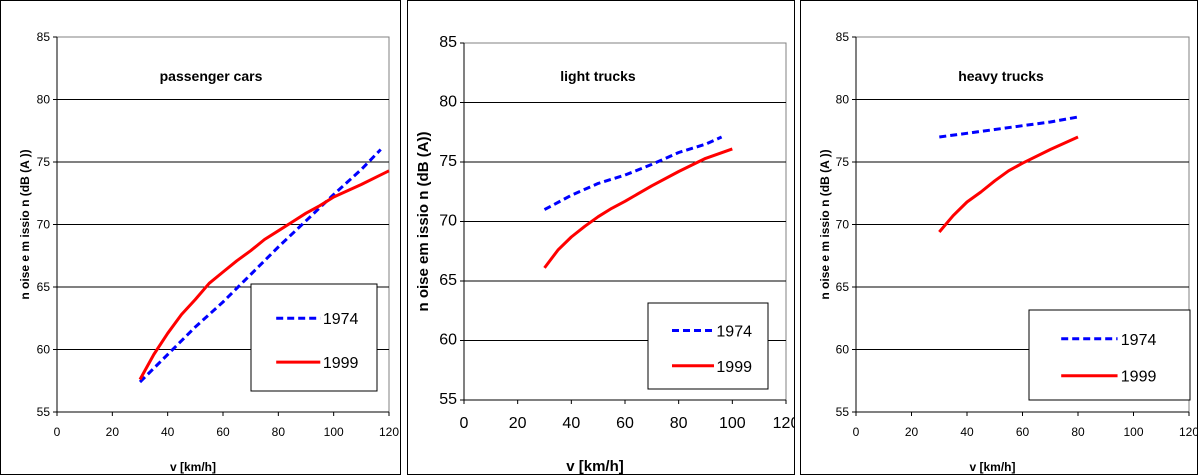  What do you see at coordinates (598, 76) in the screenshot?
I see `chart-title: light trucks` at bounding box center [598, 76].